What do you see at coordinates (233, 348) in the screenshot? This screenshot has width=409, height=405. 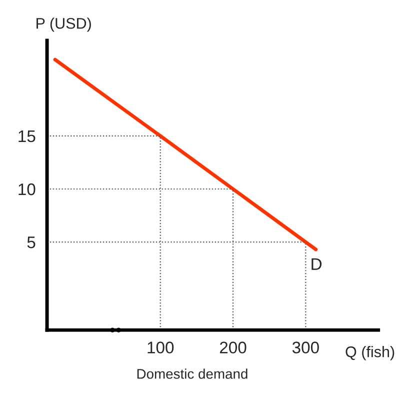 I see `x-tick-label: 200` at bounding box center [233, 348].